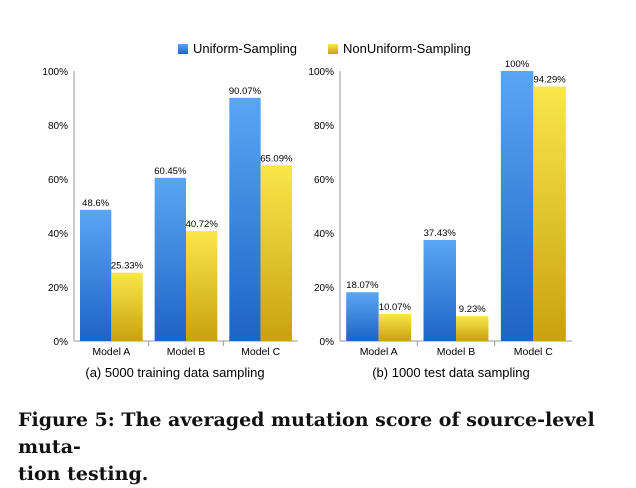 Image resolution: width=636 pixels, height=488 pixels. I want to click on data-label: 40.72%, so click(202, 224).